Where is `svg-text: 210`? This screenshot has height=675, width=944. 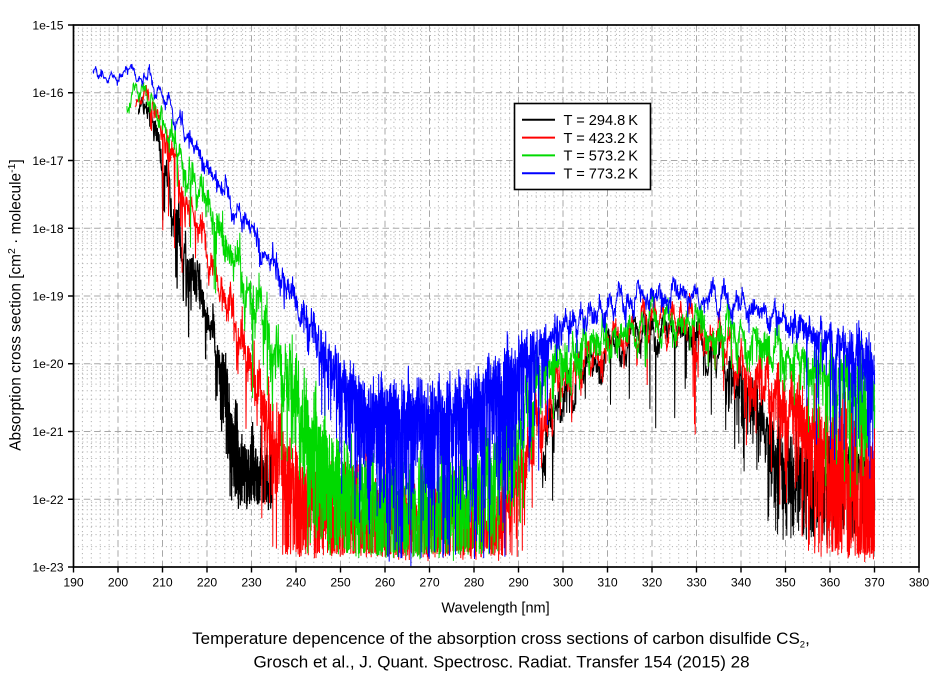 svg-text: 210 is located at coordinates (162, 583).